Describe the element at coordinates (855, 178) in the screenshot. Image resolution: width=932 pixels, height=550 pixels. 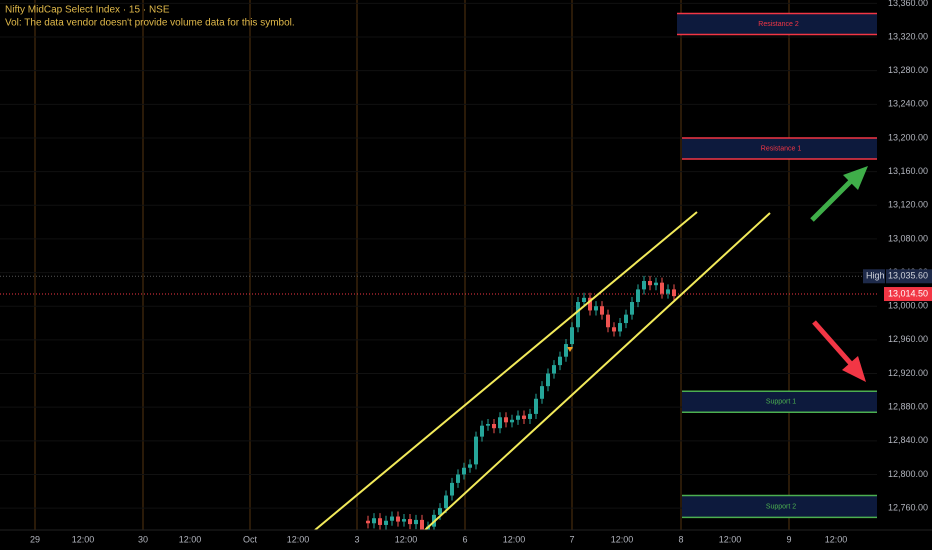
I see `up-arrow-head` at that location.